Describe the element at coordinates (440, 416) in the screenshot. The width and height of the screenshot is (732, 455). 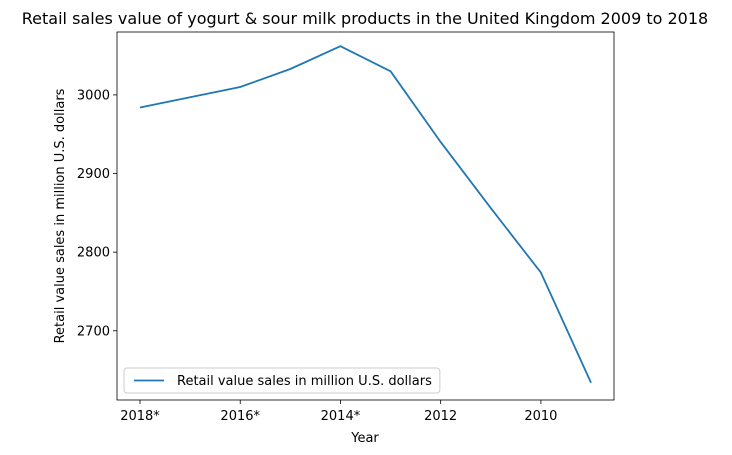
I see `x-tick-label: 2012` at that location.